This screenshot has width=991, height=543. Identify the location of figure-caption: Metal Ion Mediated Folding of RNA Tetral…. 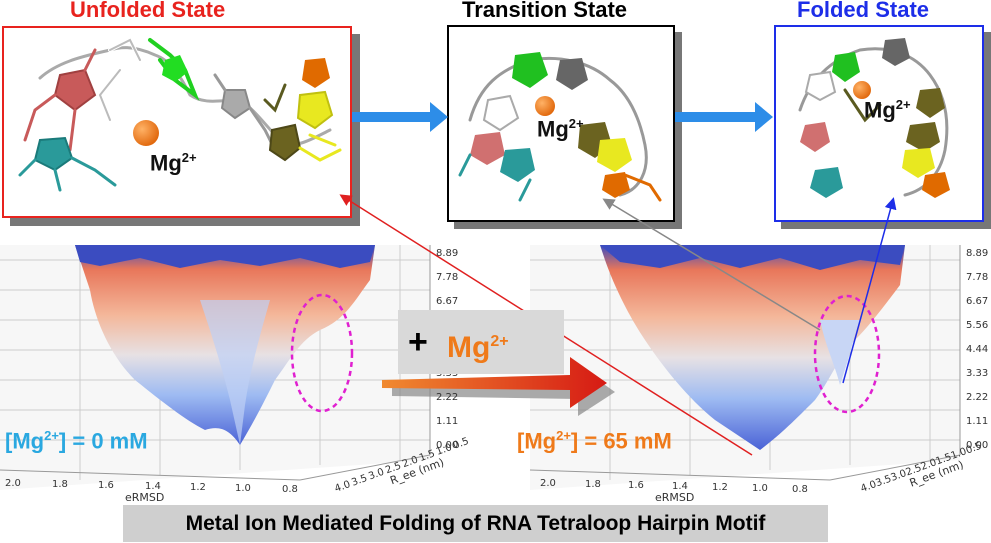
(475, 523).